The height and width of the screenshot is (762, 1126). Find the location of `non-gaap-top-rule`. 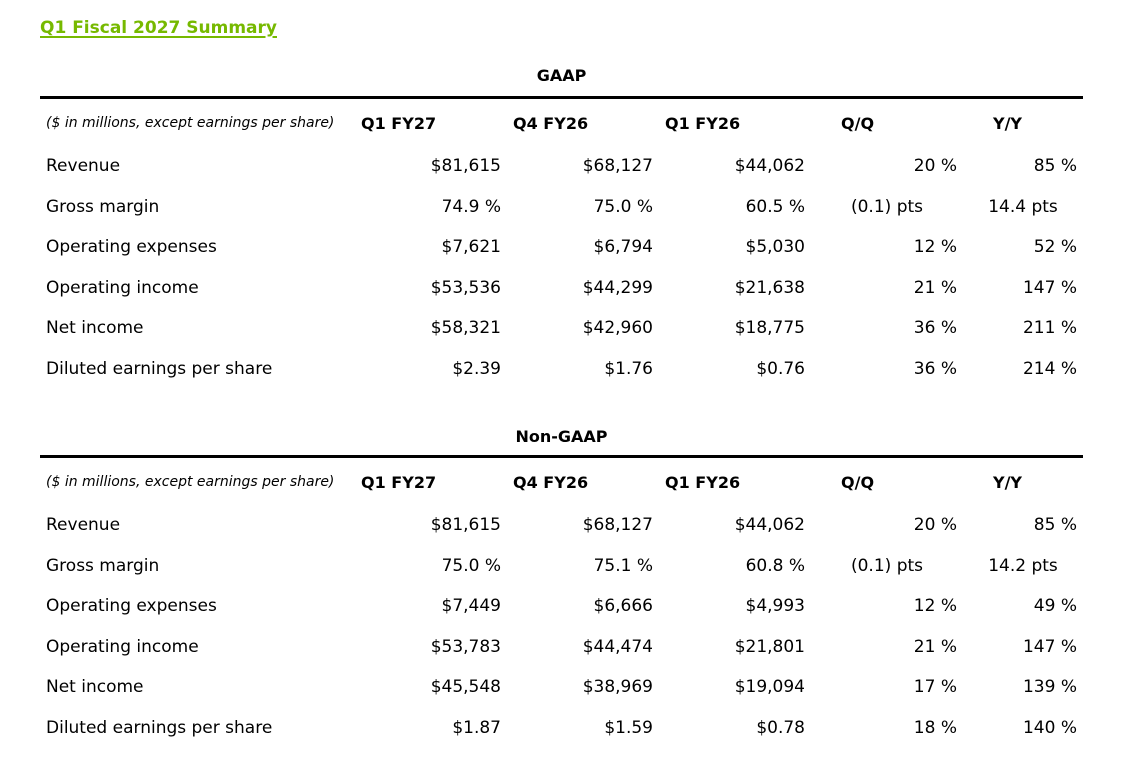

non-gaap-top-rule is located at coordinates (561, 456).